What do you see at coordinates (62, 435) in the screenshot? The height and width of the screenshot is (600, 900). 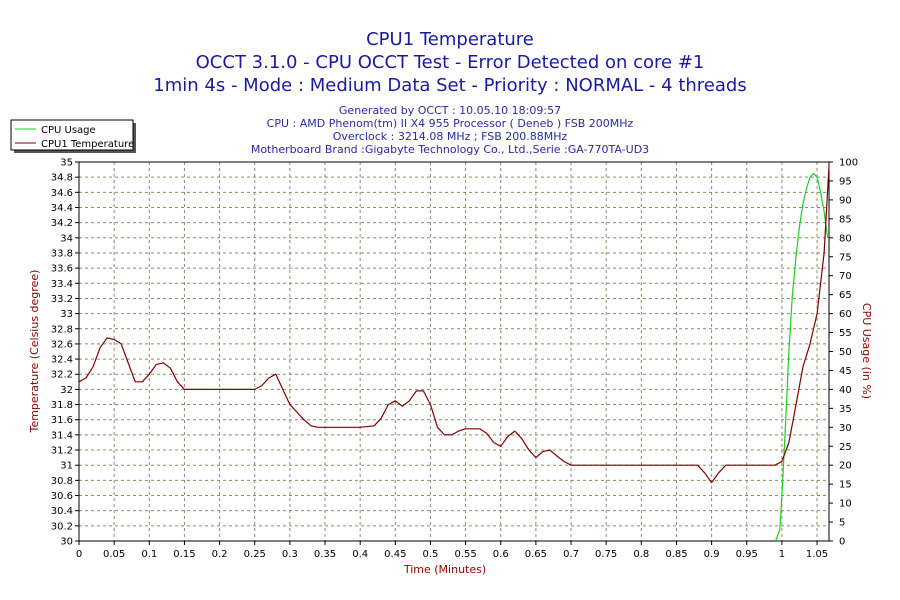 I see `y-left-tick-label: 31.4` at bounding box center [62, 435].